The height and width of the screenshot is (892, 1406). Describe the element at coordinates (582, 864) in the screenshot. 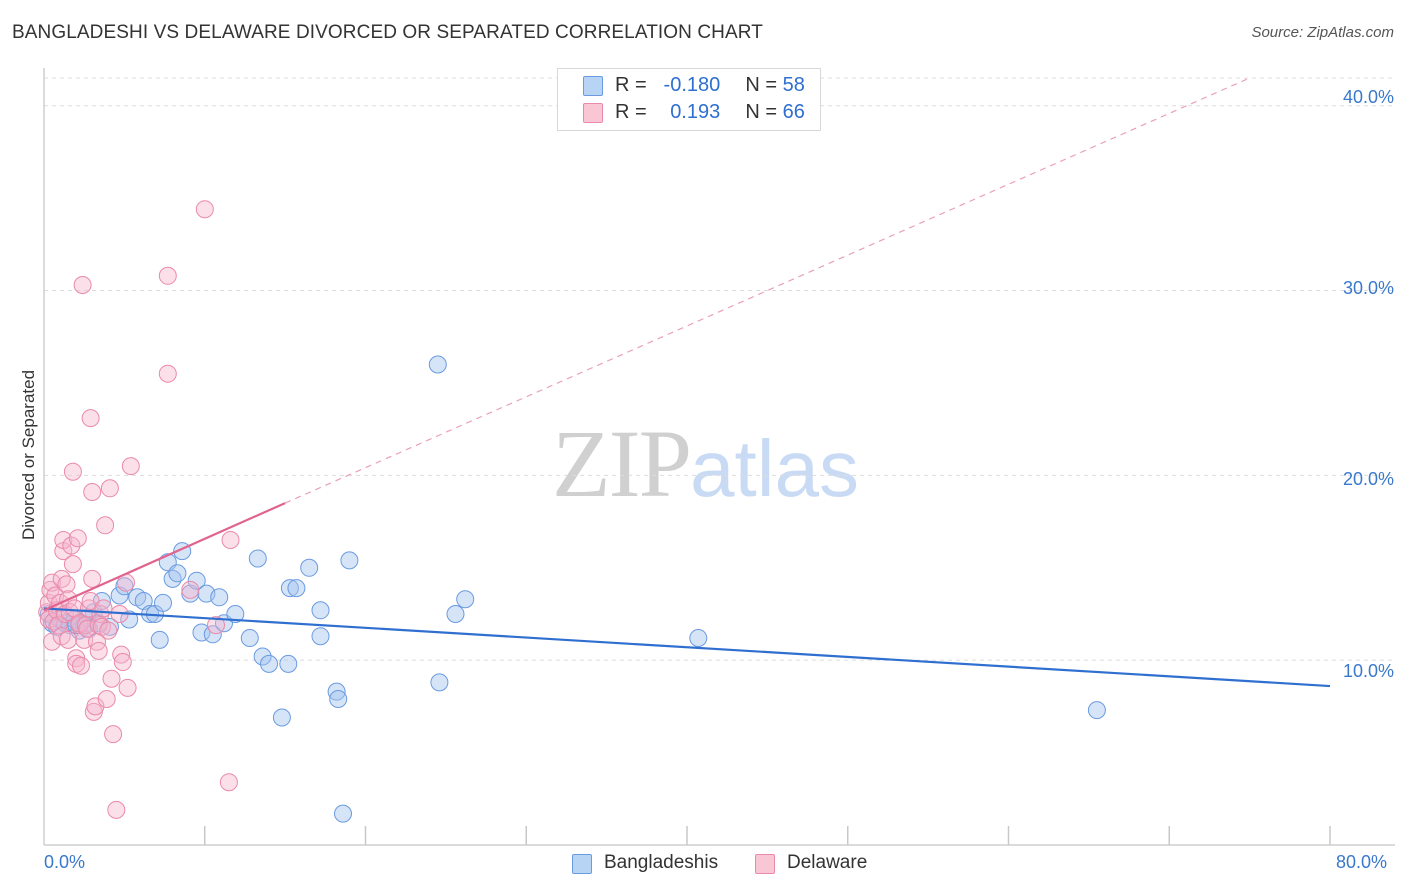

I see `bottom-legend-swatch-blue` at that location.